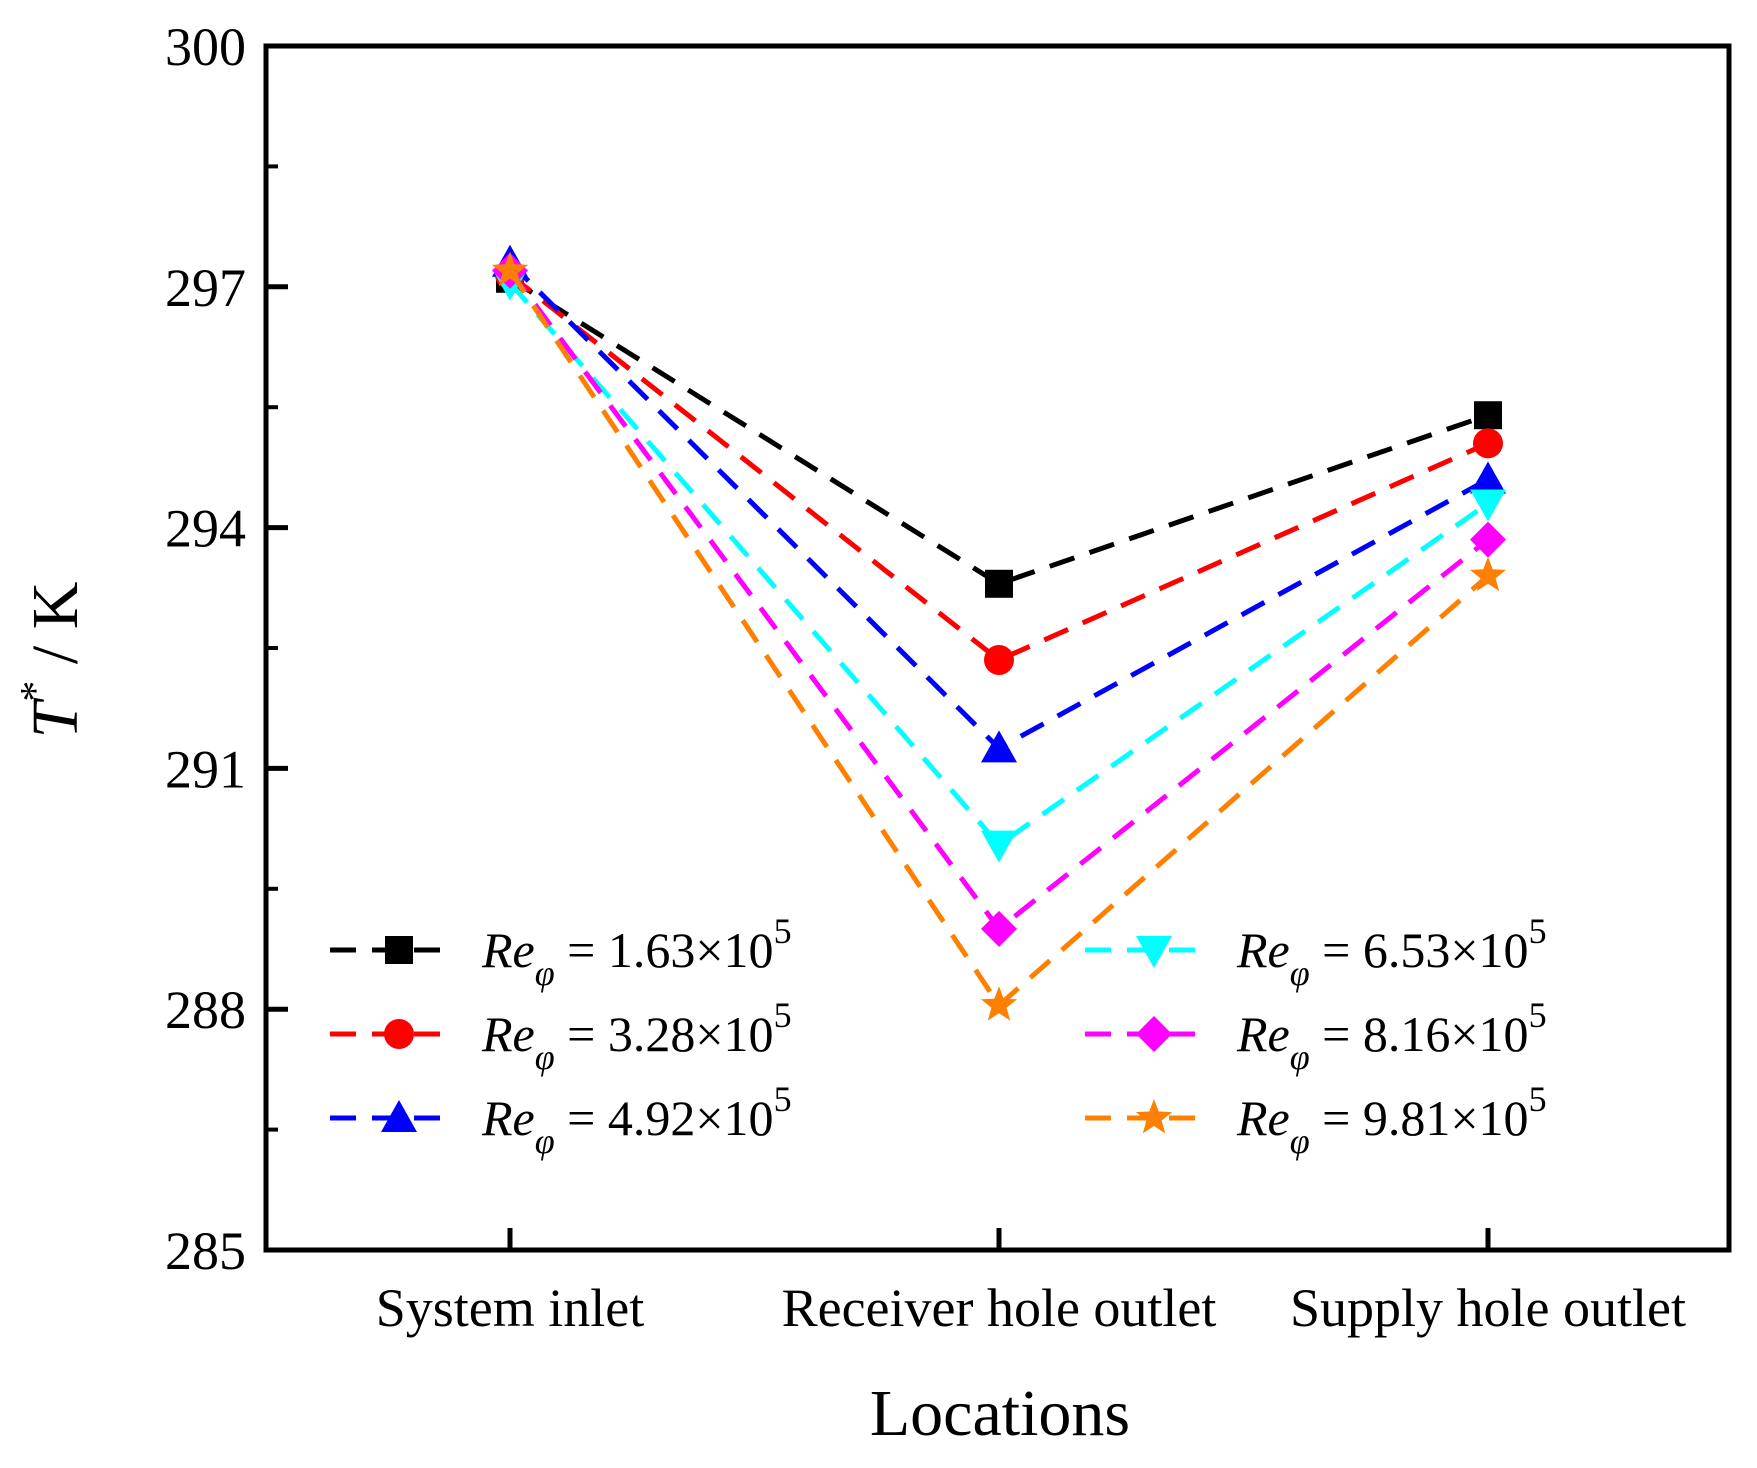 This screenshot has height=1468, width=1757. I want to click on y-tick-labels: 285 288 291 294 297 300, so click(205, 649).